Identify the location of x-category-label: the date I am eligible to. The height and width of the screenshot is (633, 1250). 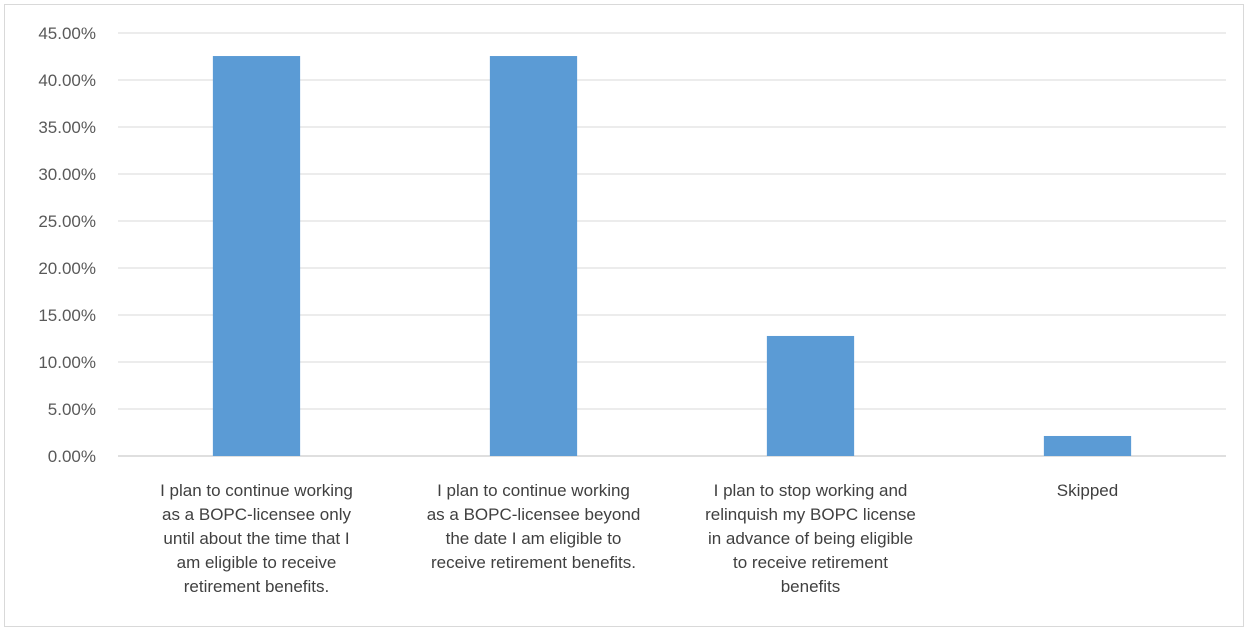
(534, 538).